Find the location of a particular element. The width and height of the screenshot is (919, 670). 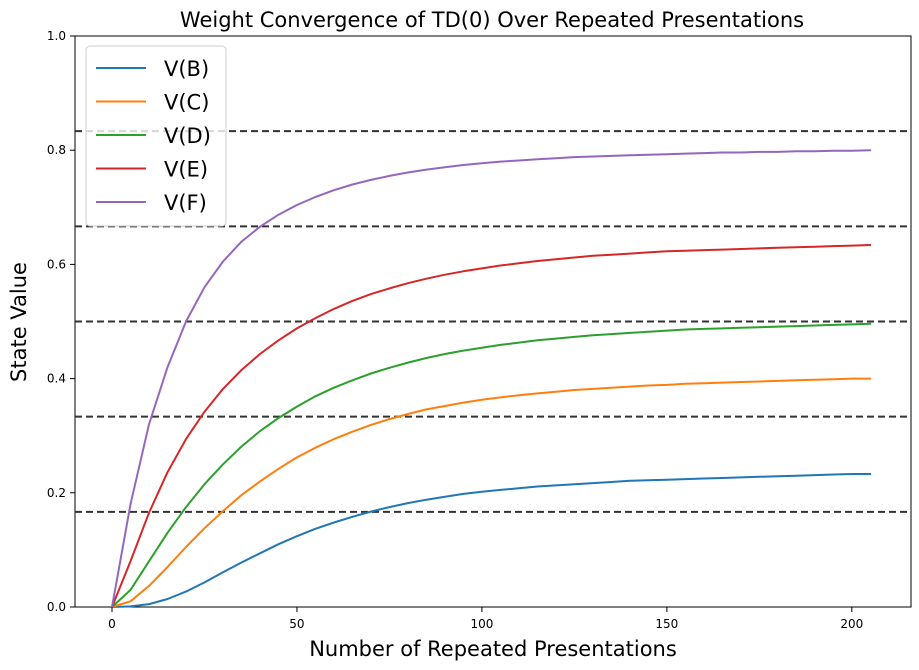

x-axis-label: Number of Repeated Presentations is located at coordinates (493, 649).